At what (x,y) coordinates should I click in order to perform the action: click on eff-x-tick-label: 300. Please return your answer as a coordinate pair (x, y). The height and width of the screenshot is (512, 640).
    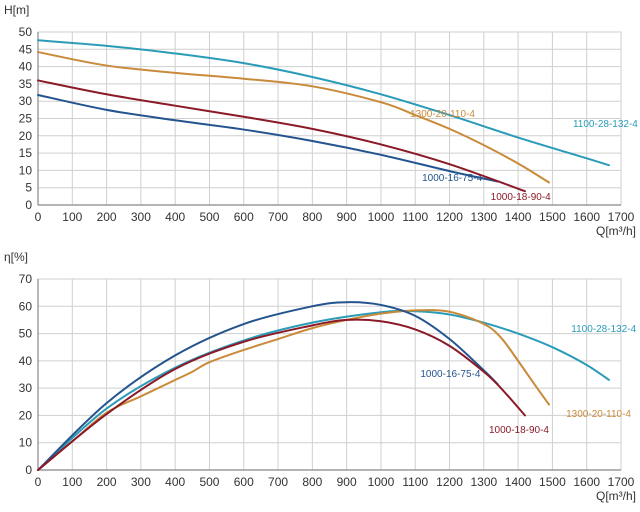
    Looking at the image, I should click on (141, 482).